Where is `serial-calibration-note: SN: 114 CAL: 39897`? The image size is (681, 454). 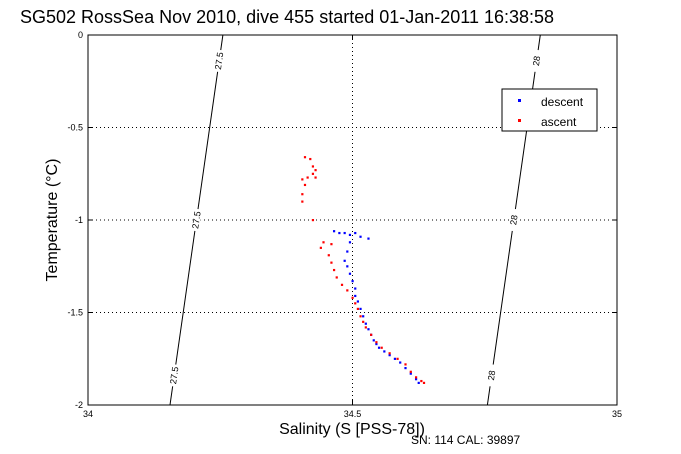 serial-calibration-note: SN: 114 CAL: 39897 is located at coordinates (466, 440).